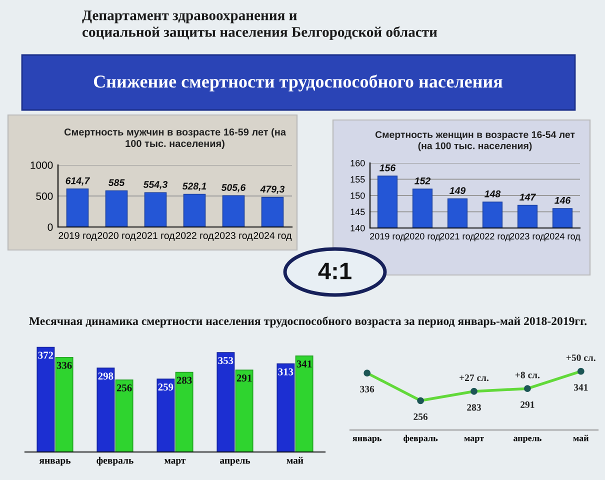 The image size is (605, 480). I want to click on data-label: 353, so click(226, 360).